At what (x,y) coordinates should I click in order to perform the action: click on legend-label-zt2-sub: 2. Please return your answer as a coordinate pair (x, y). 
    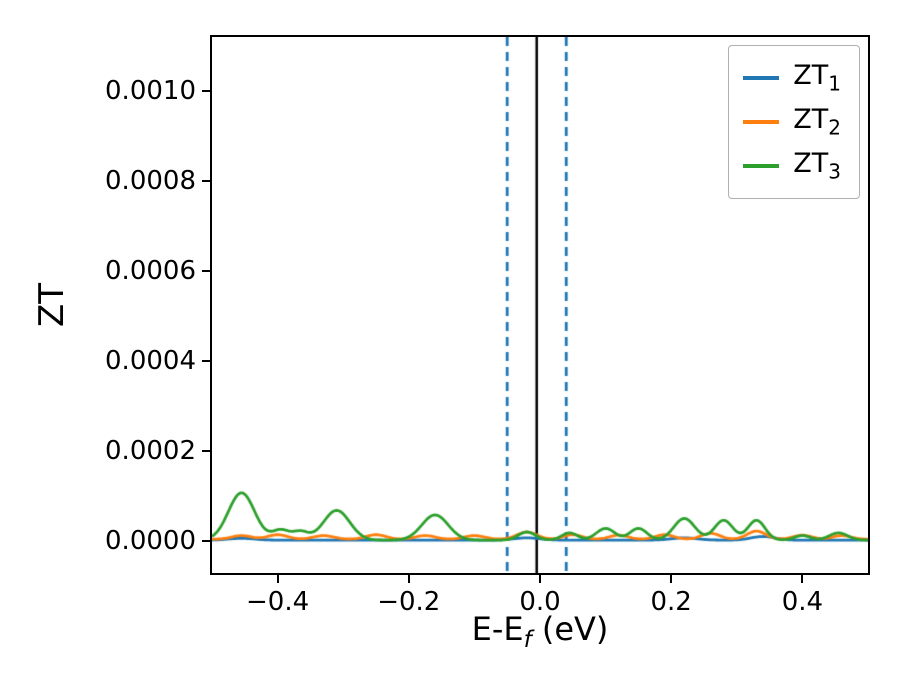
    Looking at the image, I should click on (834, 127).